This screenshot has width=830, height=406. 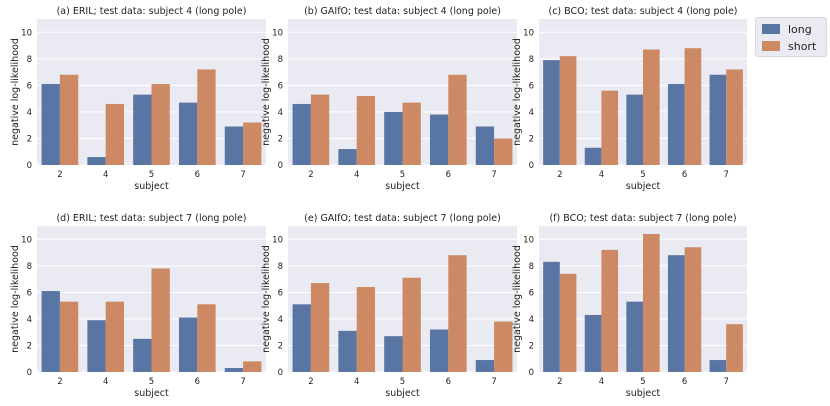 I want to click on legend-entry-short: short, so click(x=789, y=46).